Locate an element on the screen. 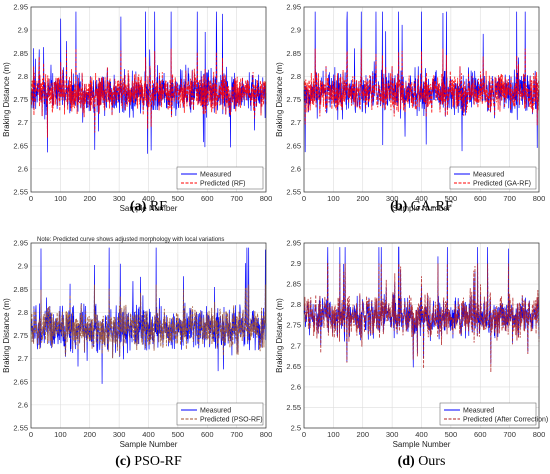 This screenshot has height=474, width=550. panel-caption-letter: (a) is located at coordinates (138, 206).